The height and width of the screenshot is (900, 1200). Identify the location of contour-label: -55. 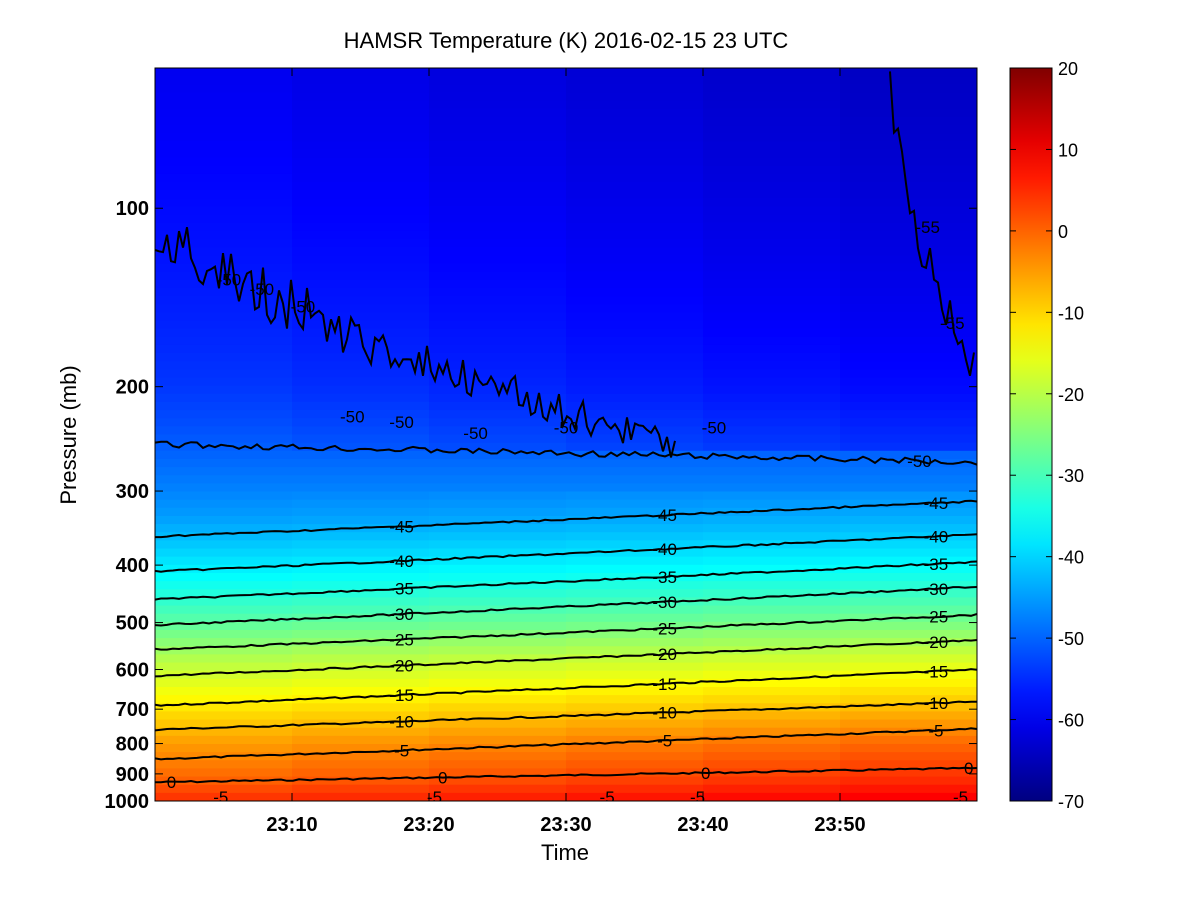
(927, 227).